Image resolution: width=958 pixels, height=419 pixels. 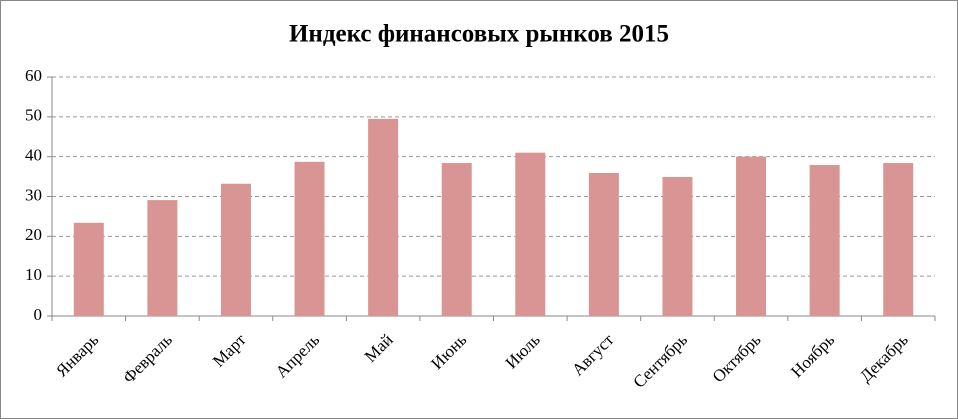 I want to click on y-tick-label: 0, so click(x=38, y=314).